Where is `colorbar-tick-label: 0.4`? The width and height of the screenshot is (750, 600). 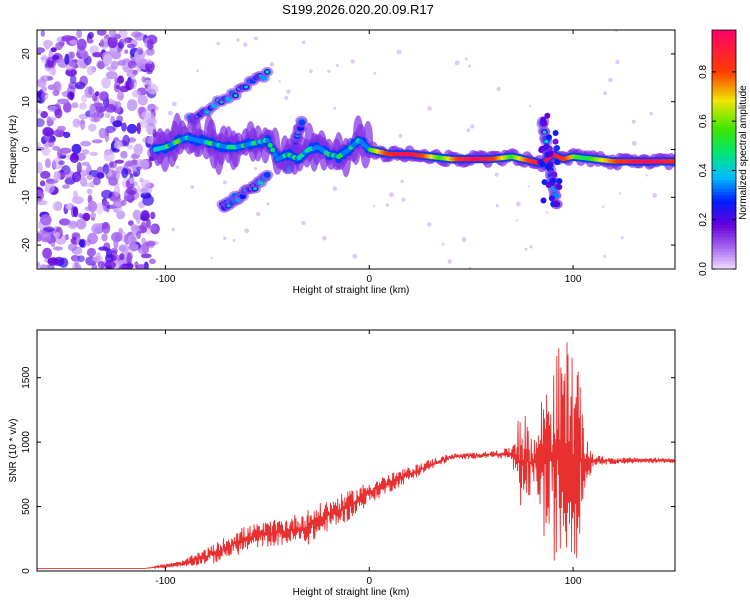 colorbar-tick-label: 0.4 is located at coordinates (703, 170).